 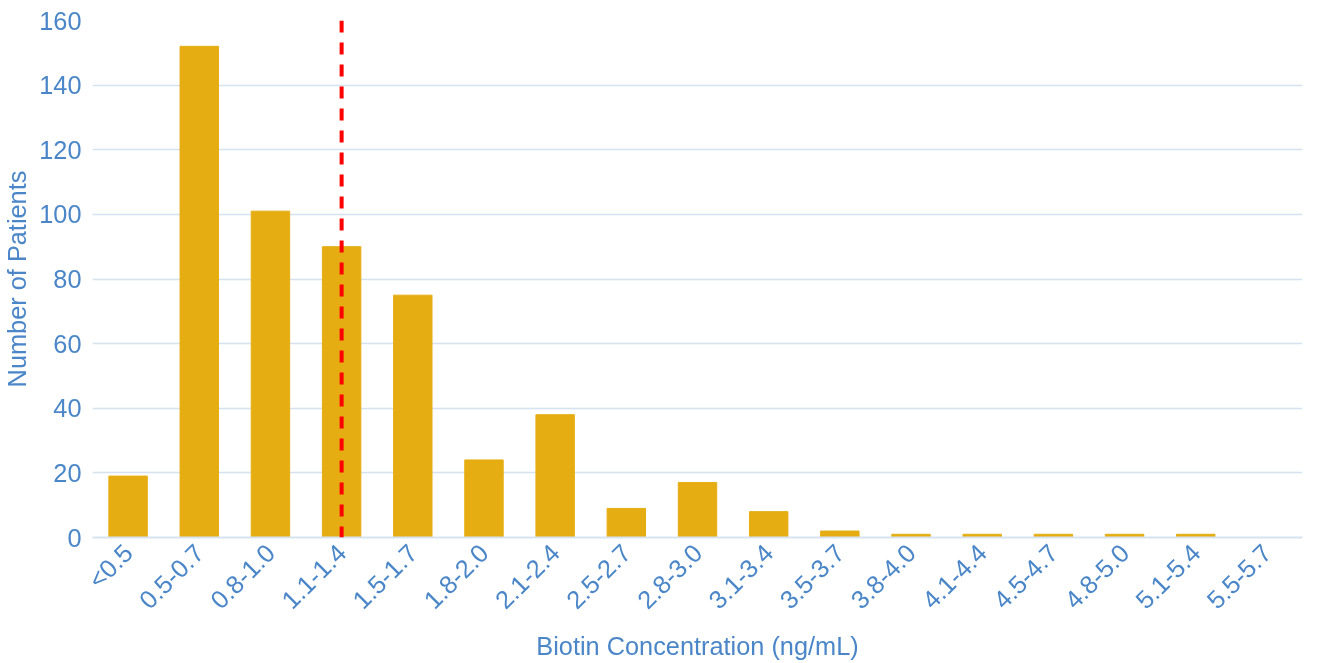 What do you see at coordinates (60, 214) in the screenshot?
I see `y-tick-label: 100` at bounding box center [60, 214].